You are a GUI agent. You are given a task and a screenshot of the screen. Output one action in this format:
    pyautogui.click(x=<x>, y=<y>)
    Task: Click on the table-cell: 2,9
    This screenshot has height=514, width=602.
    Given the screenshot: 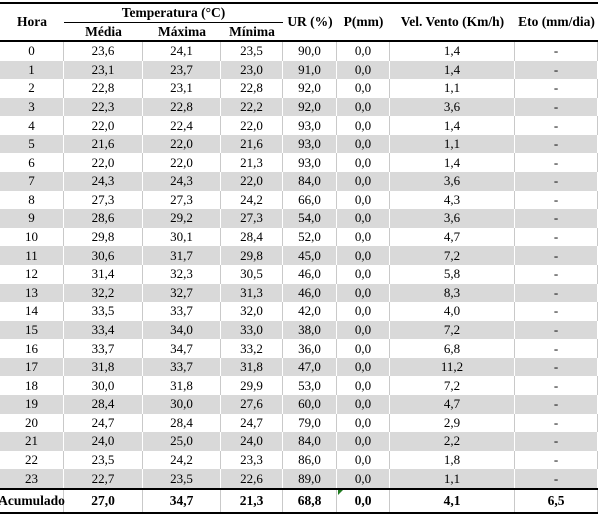 What is the action you would take?
    pyautogui.click(x=452, y=423)
    